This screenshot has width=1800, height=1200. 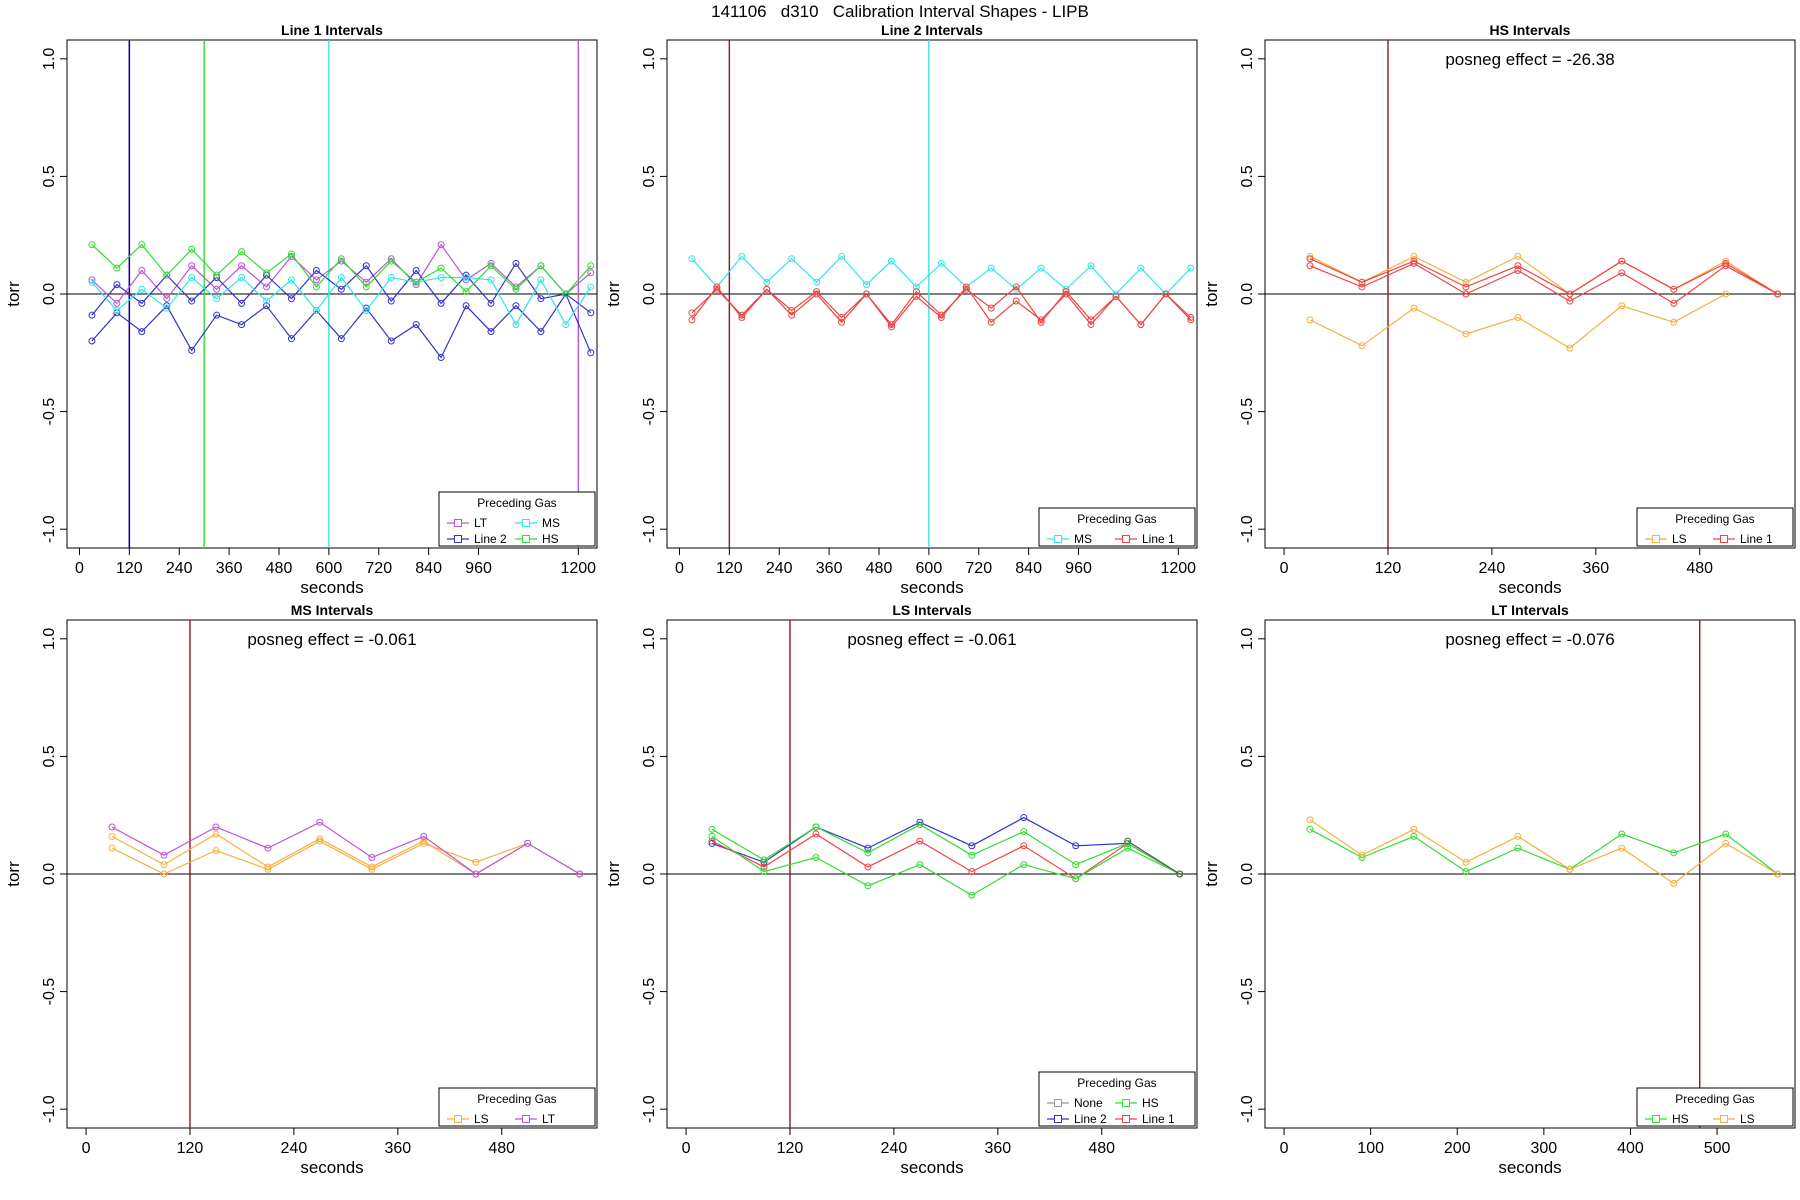 I want to click on y-axis: -1.0 -0.5 0.0 0.5 1.0 torr, so click(x=1234, y=295).